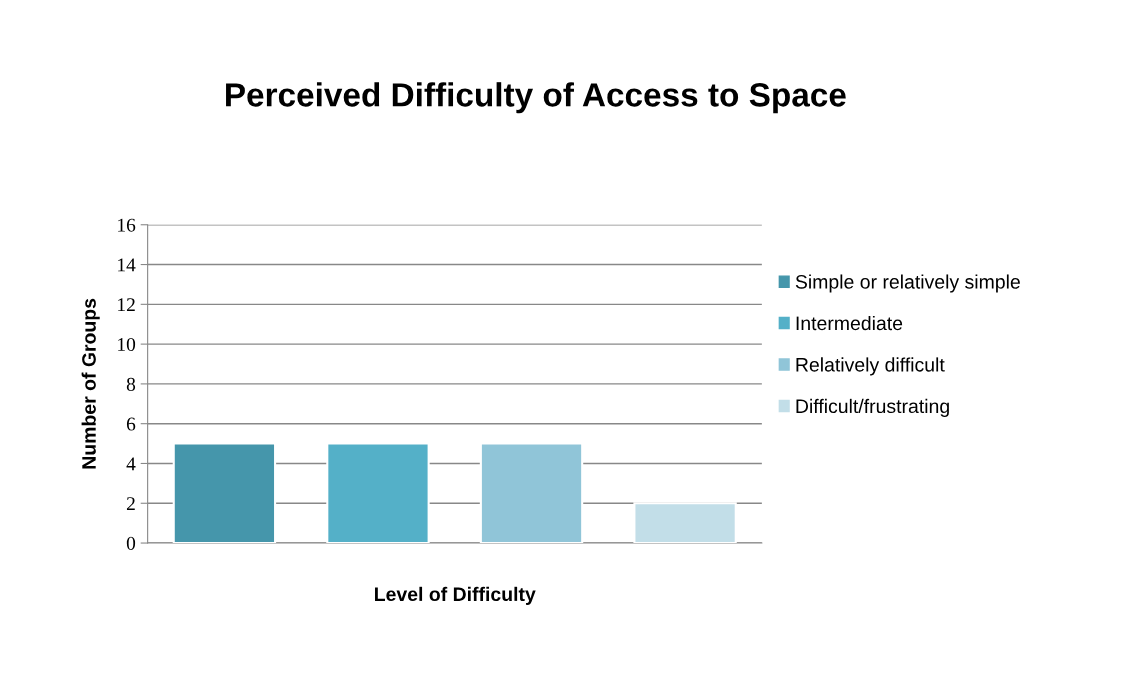 The image size is (1127, 698). I want to click on legend-label: Difficult/frustrating, so click(872, 407).